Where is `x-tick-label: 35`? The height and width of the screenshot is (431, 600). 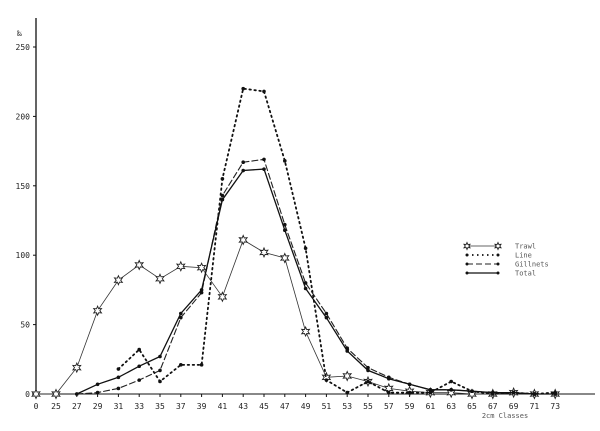
x-tick-label: 35 is located at coordinates (160, 406).